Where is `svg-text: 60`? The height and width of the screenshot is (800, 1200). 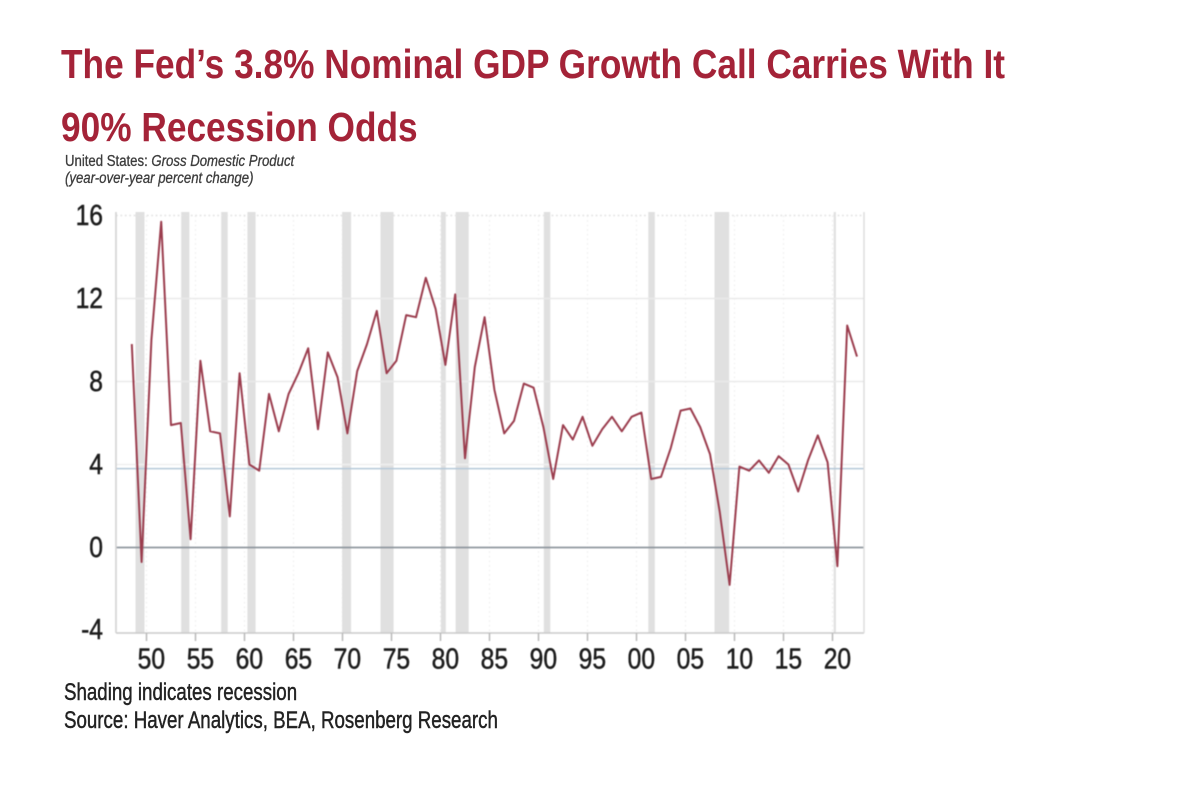
svg-text: 60 is located at coordinates (249, 659).